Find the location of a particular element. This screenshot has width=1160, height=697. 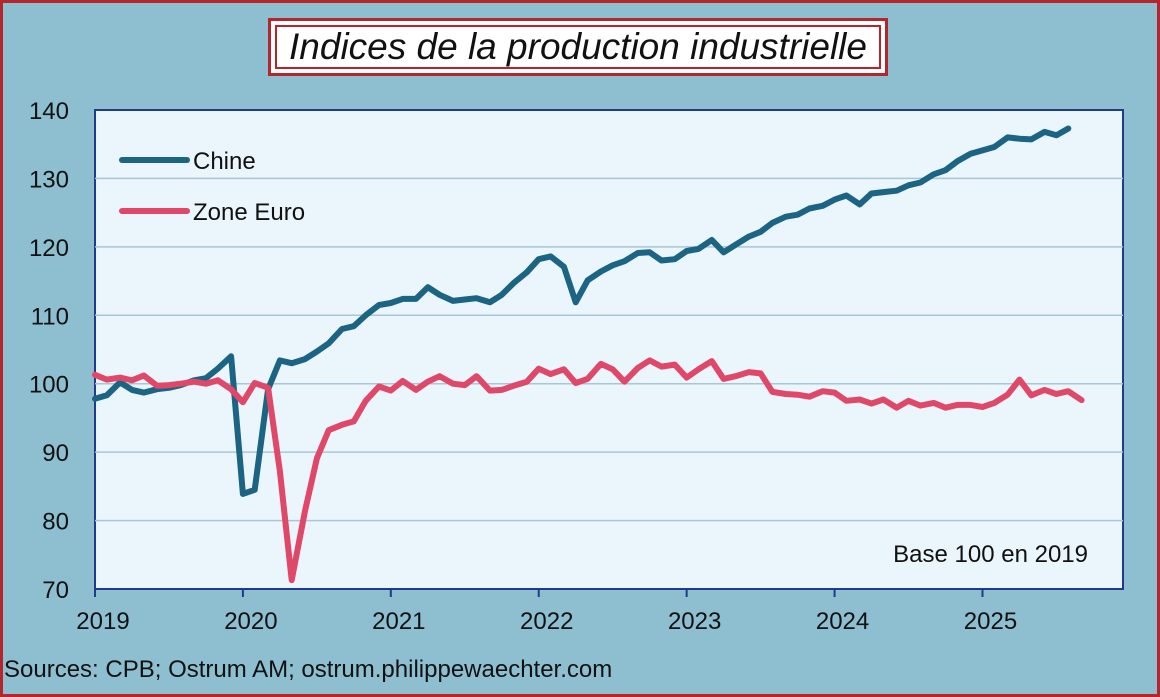

y-tick-label: 120 is located at coordinates (49, 248).